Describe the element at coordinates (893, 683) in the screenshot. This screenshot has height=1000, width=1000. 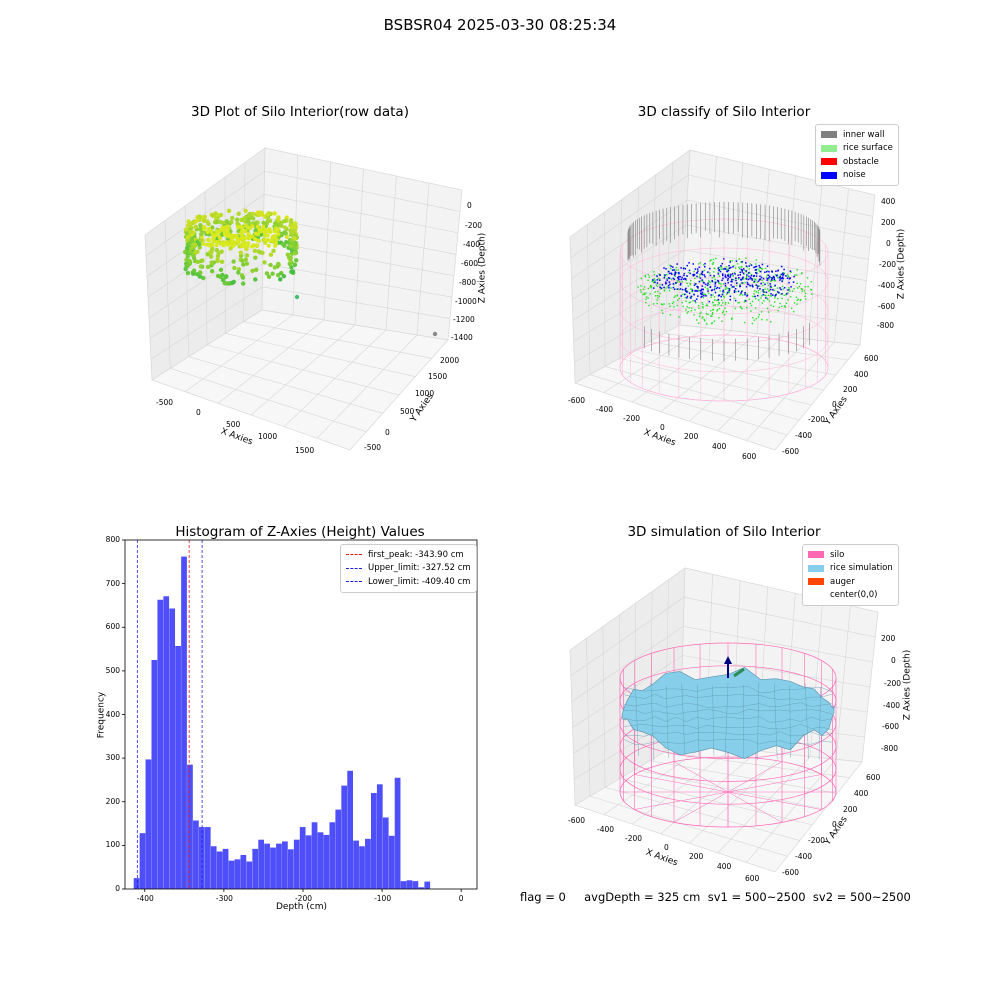
I see `panel4-ztick-2: -200` at that location.